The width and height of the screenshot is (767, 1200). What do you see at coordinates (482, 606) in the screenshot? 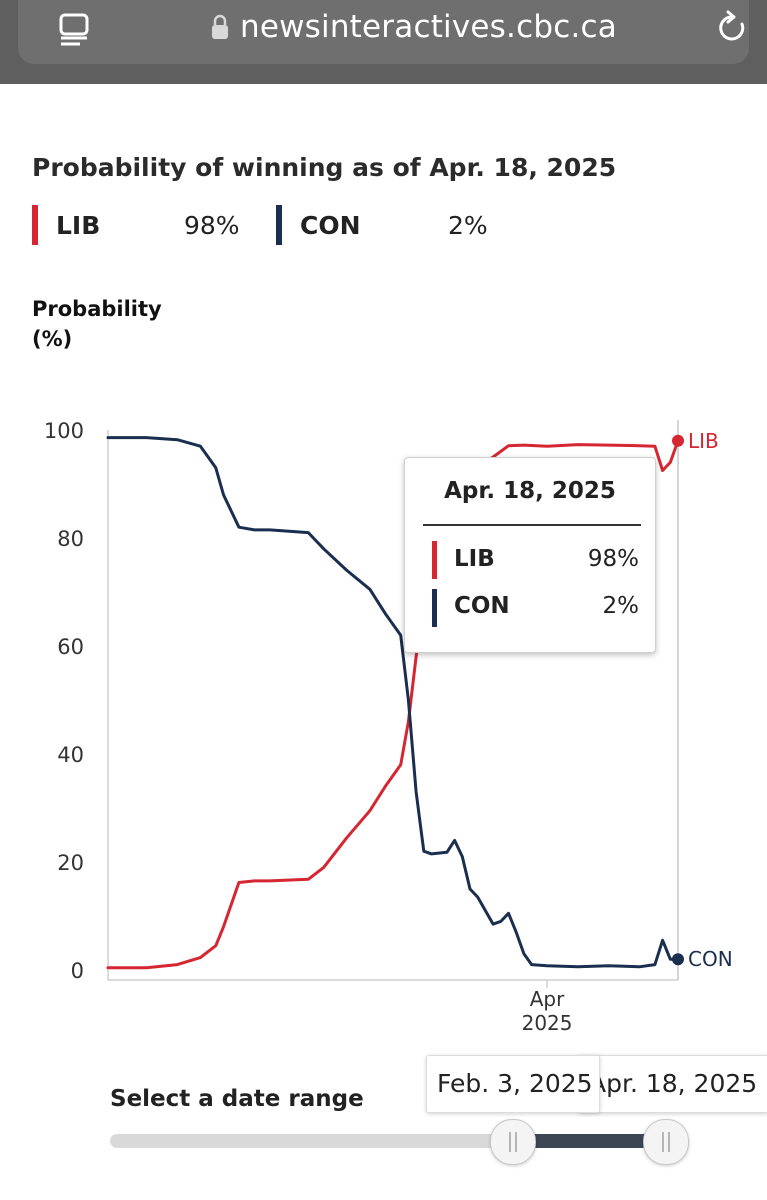
I see `tooltip-con-name: CON` at bounding box center [482, 606].